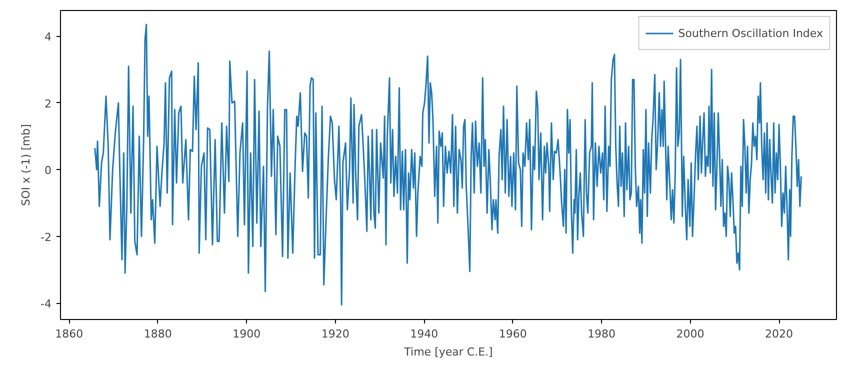 The width and height of the screenshot is (844, 371). What do you see at coordinates (48, 171) in the screenshot?
I see `y-tick-label: 0` at bounding box center [48, 171].